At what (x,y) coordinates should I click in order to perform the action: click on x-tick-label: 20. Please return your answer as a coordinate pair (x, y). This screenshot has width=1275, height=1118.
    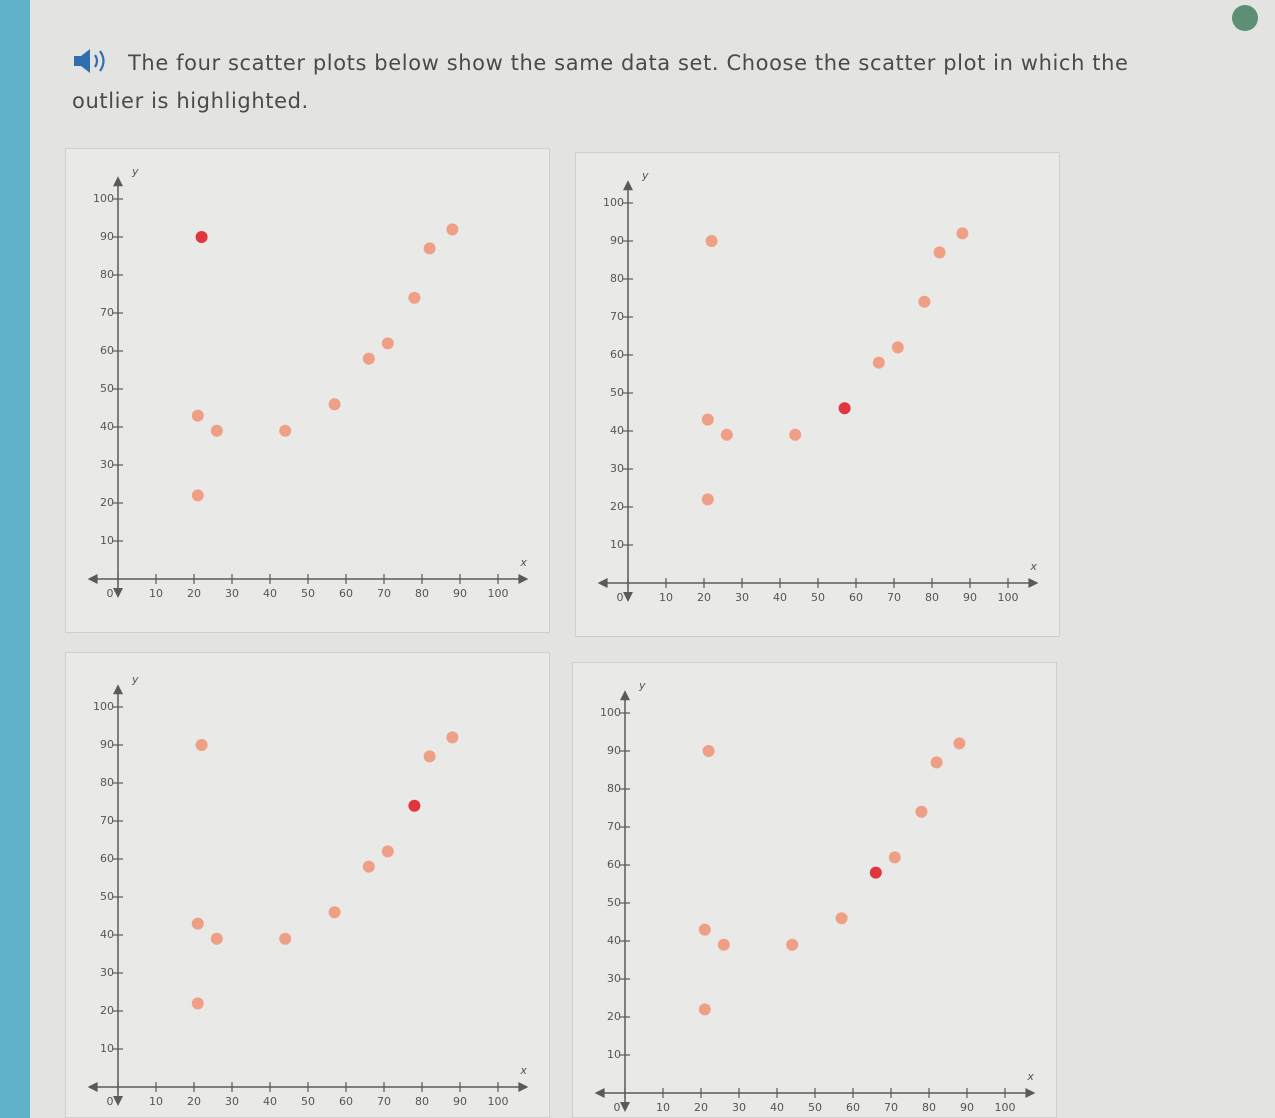
    Looking at the image, I should click on (704, 597).